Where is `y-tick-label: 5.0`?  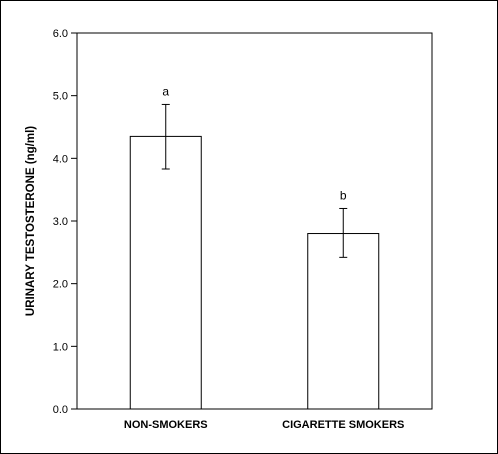
y-tick-label: 5.0 is located at coordinates (60, 97).